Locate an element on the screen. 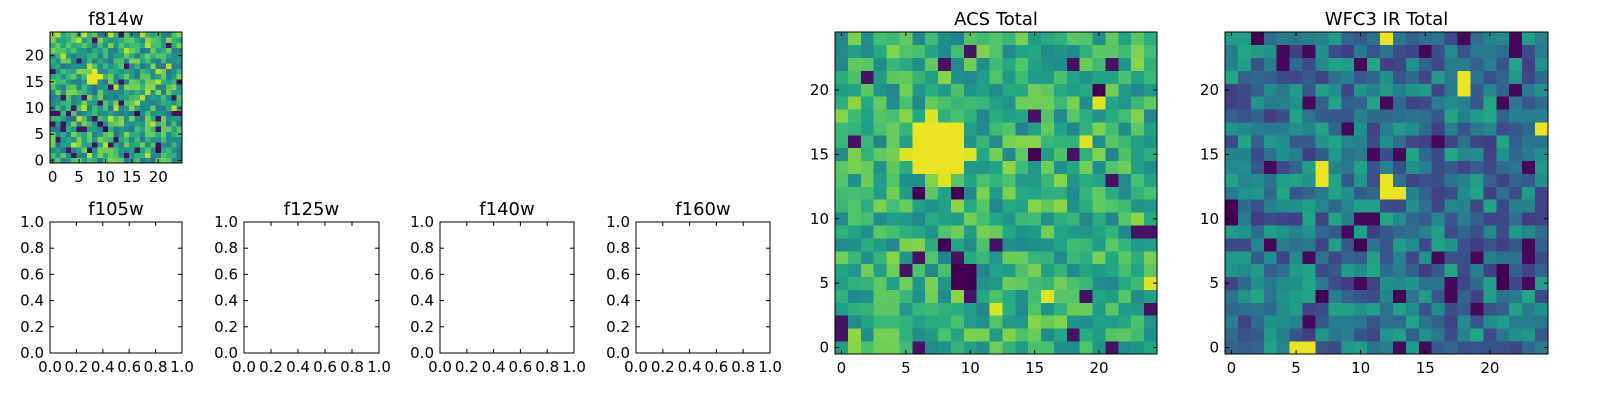 The height and width of the screenshot is (400, 1600). y-tick-label: 20 is located at coordinates (1209, 90).